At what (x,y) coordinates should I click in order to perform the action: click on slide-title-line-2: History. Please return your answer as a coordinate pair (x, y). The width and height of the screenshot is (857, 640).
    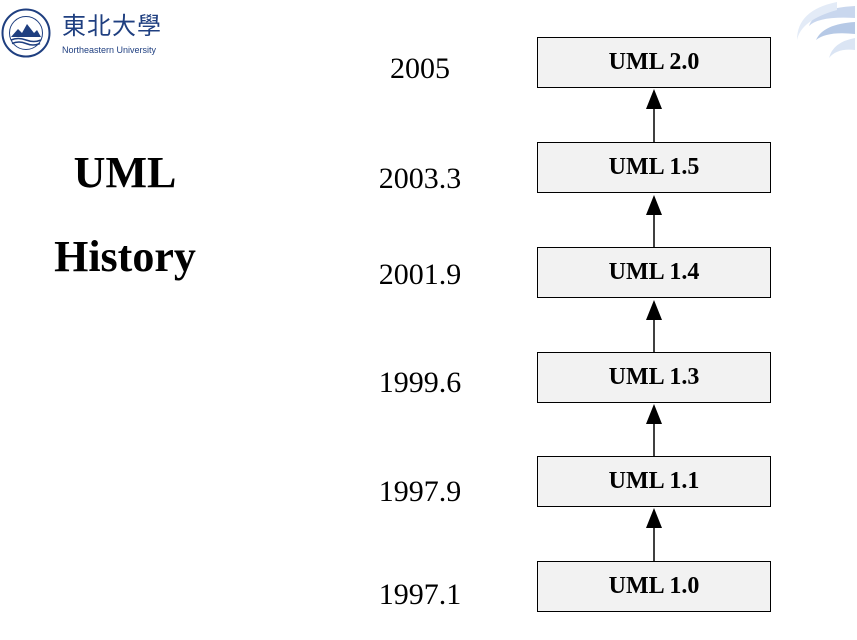
    Looking at the image, I should click on (125, 256).